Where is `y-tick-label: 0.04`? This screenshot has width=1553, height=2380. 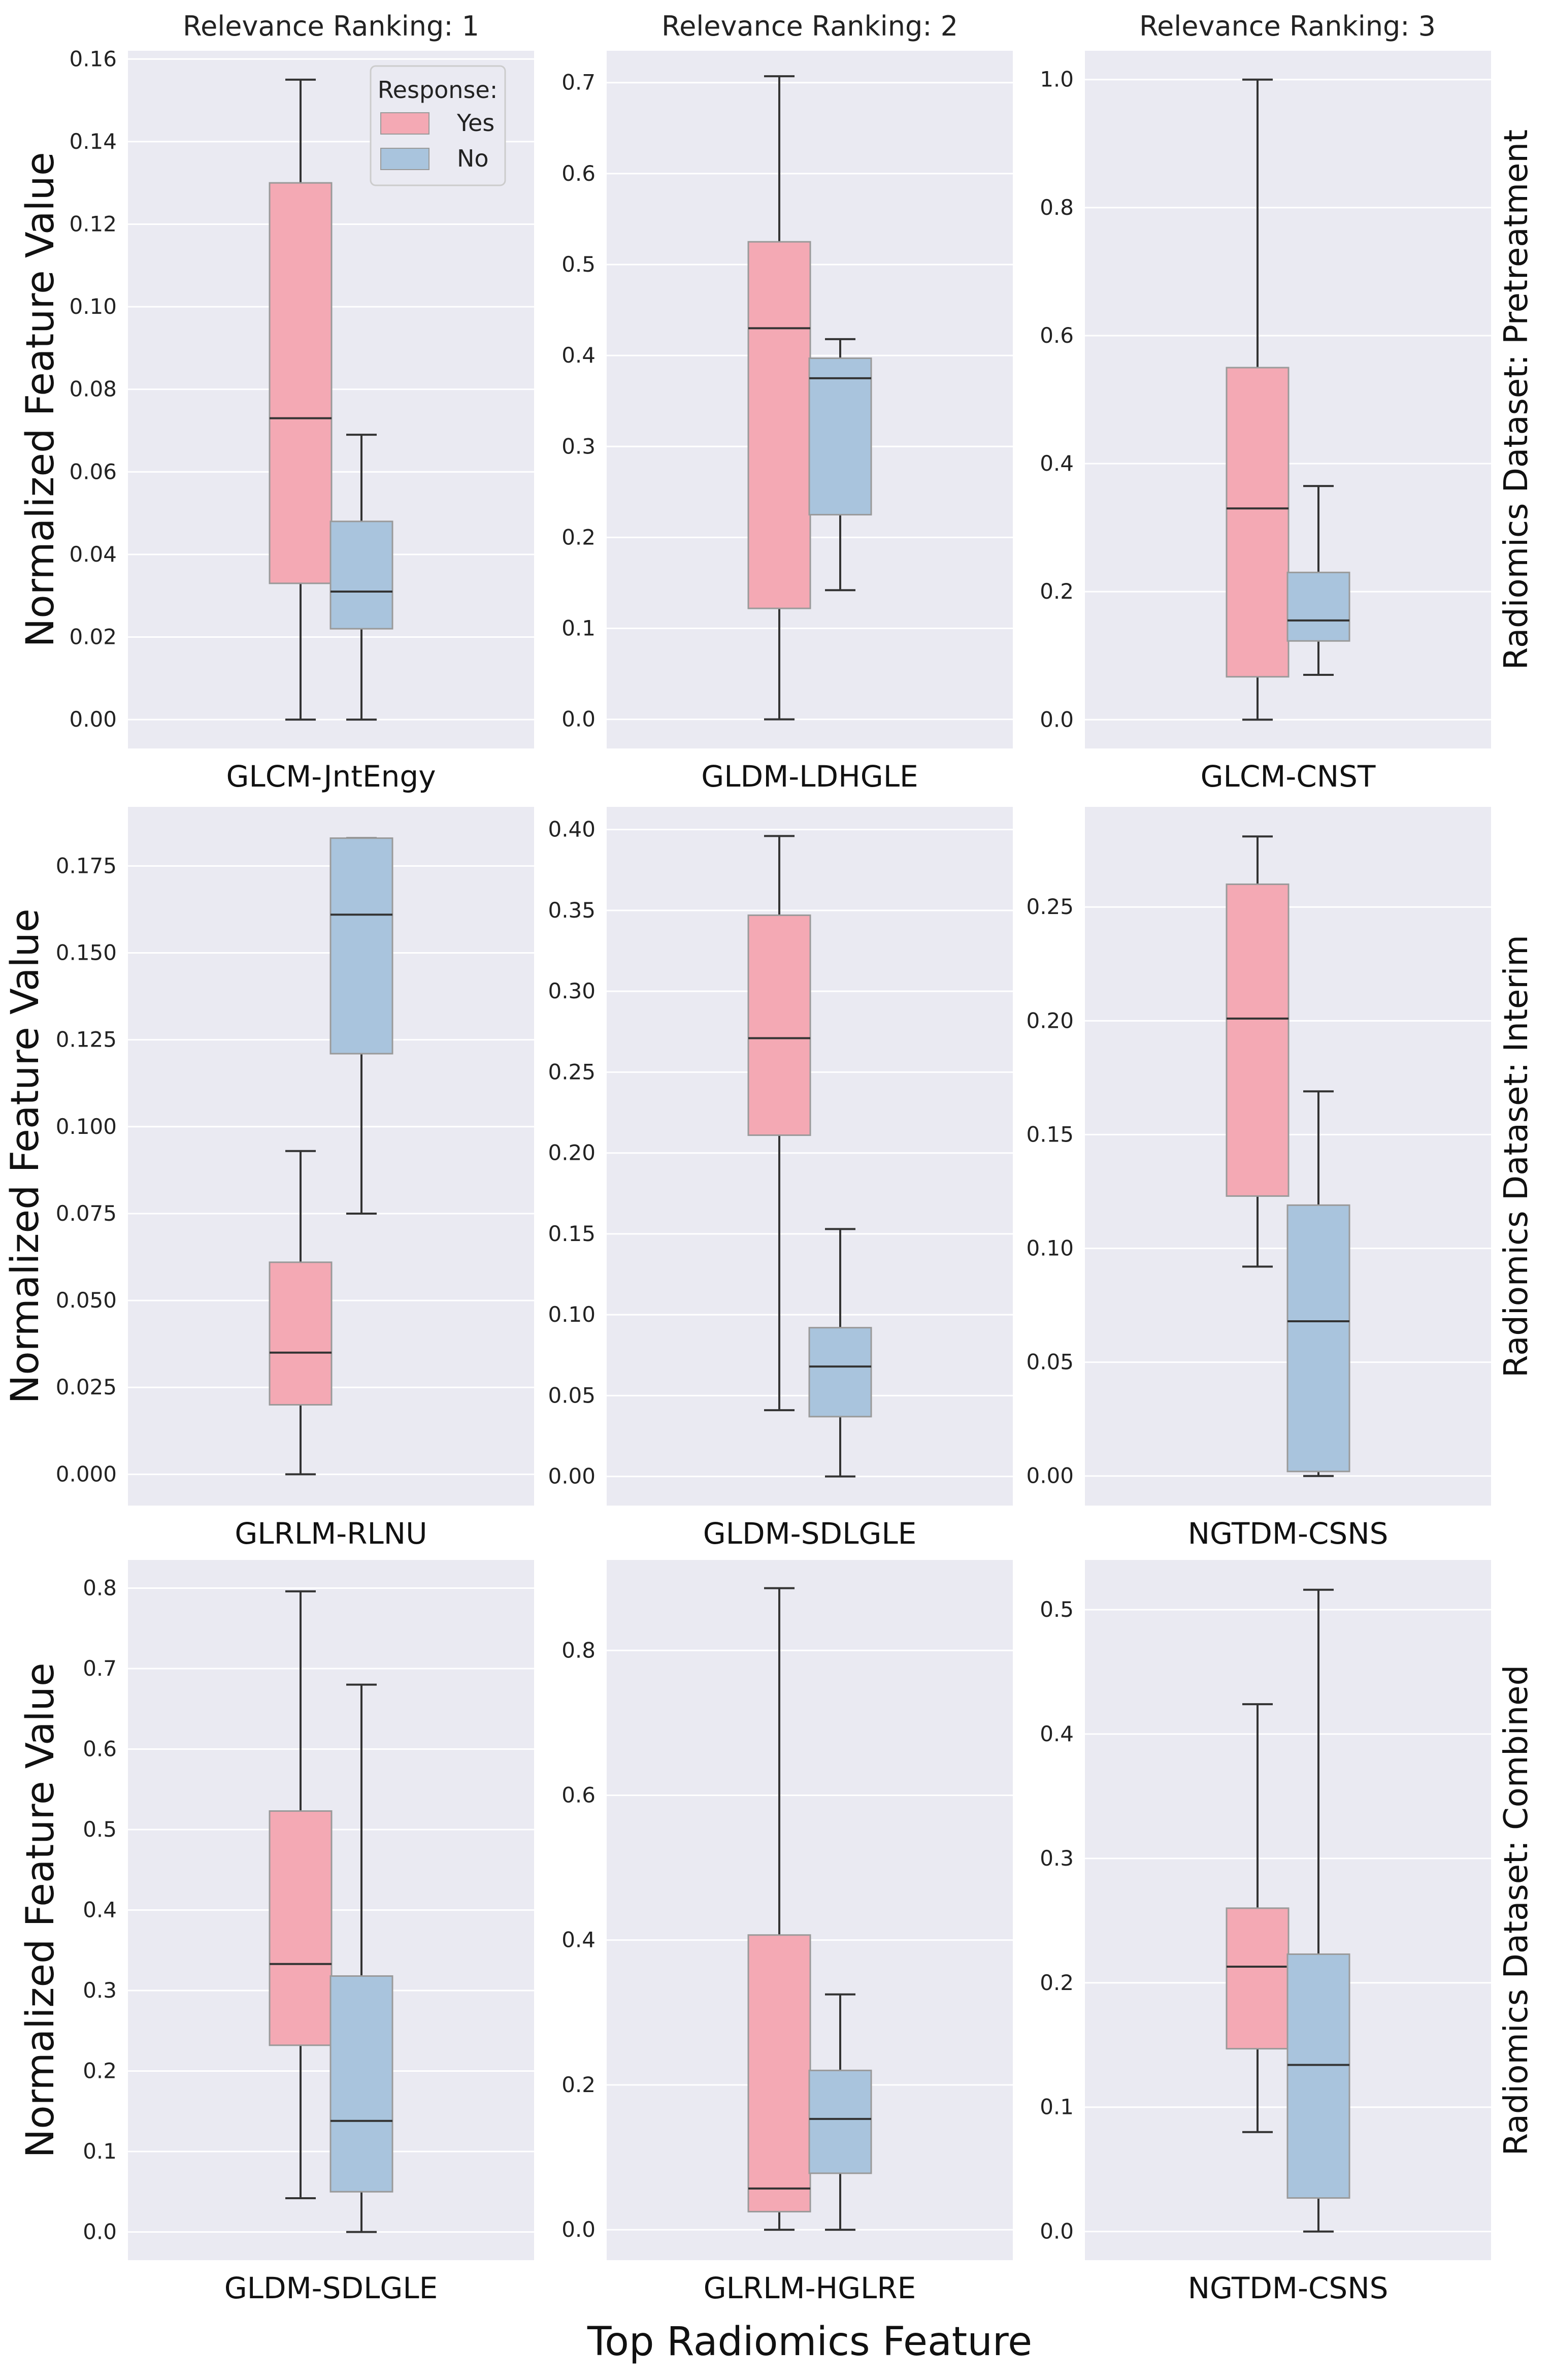
y-tick-label: 0.04 is located at coordinates (93, 555).